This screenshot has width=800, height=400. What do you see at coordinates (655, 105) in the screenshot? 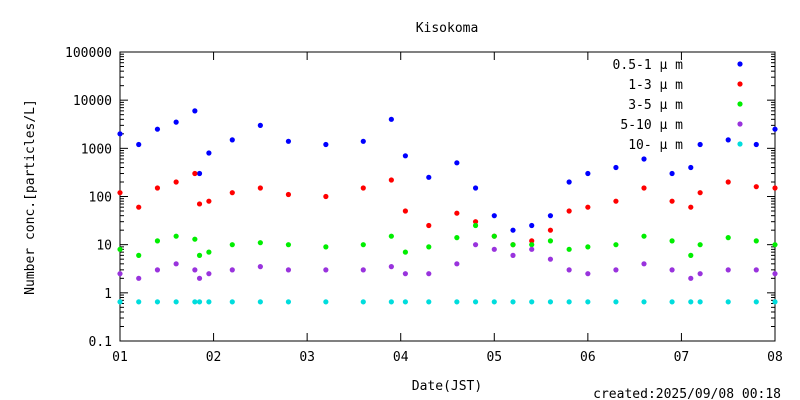
I see `legend-label: 3-5 μ m` at bounding box center [655, 105].